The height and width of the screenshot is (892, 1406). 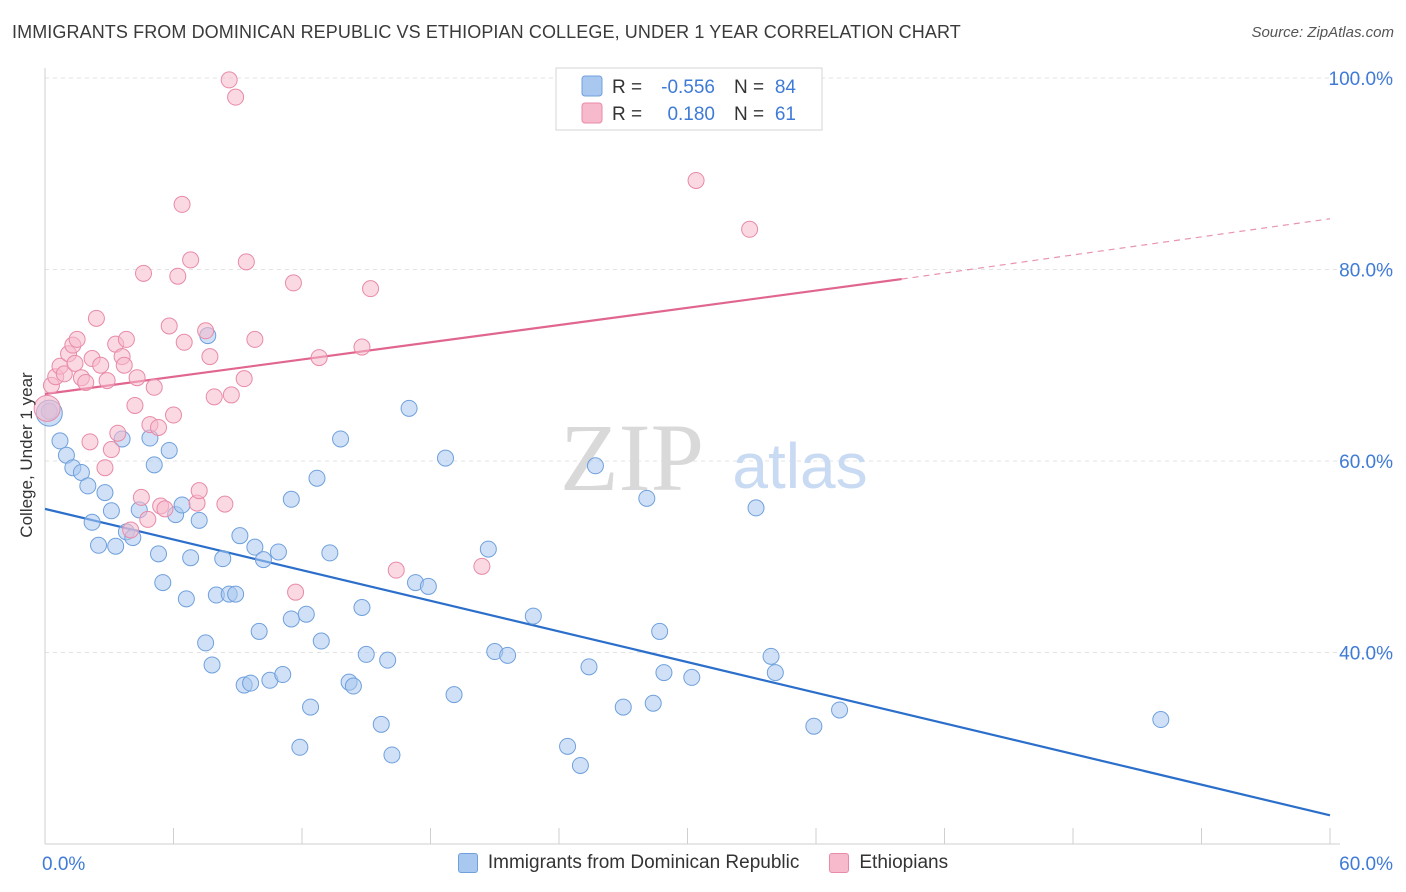 What do you see at coordinates (1366, 864) in the screenshot?
I see `x-tick-label: 60.0%` at bounding box center [1366, 864].